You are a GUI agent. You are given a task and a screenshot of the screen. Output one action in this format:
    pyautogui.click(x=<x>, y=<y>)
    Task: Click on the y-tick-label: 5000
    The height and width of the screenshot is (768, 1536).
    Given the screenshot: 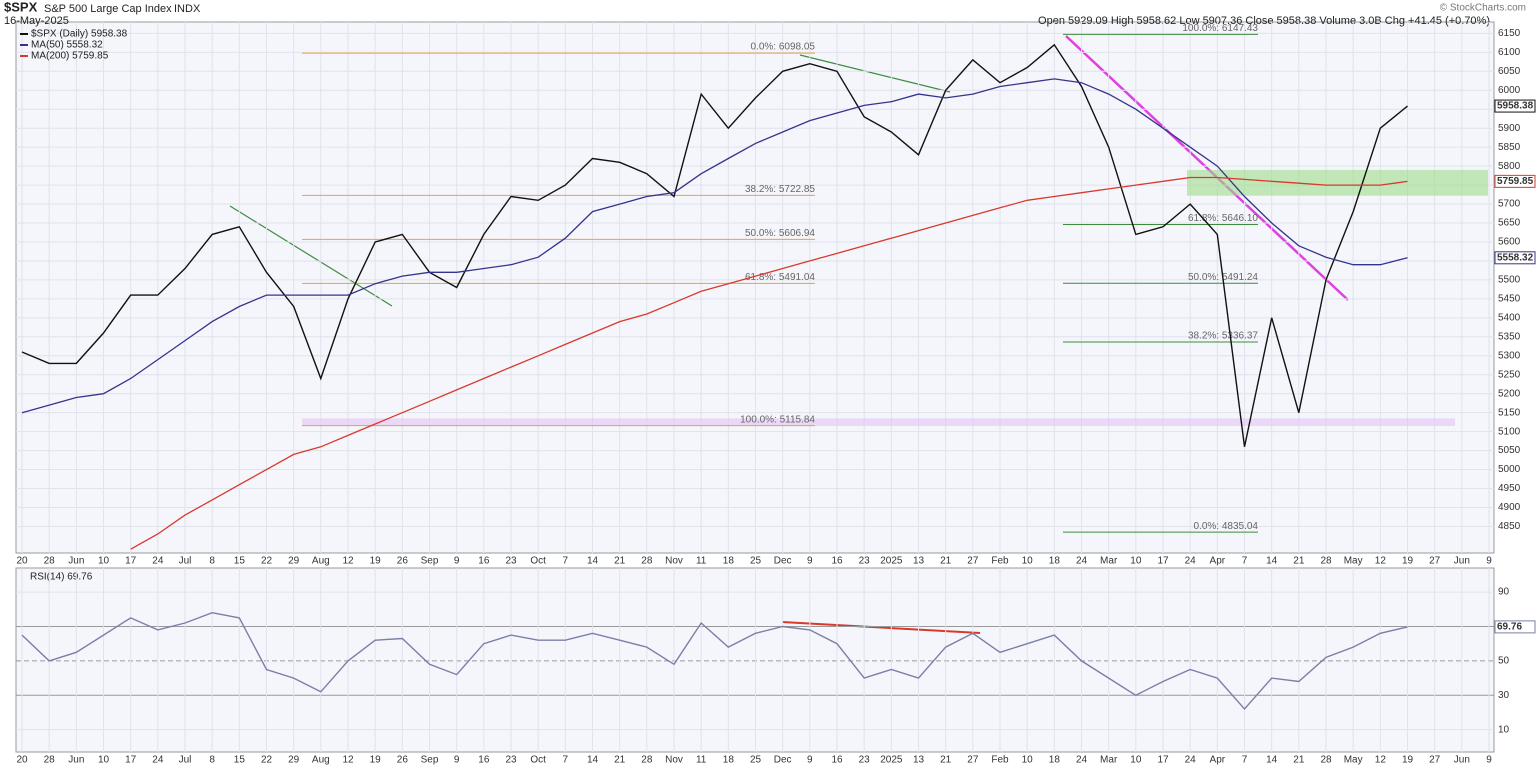 What is the action you would take?
    pyautogui.click(x=1509, y=469)
    